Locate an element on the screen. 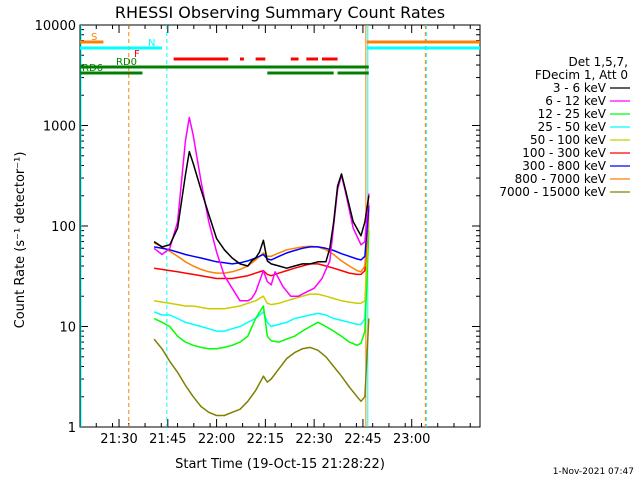 This screenshot has height=480, width=640. x-tick-label: 22:30 is located at coordinates (313, 439).